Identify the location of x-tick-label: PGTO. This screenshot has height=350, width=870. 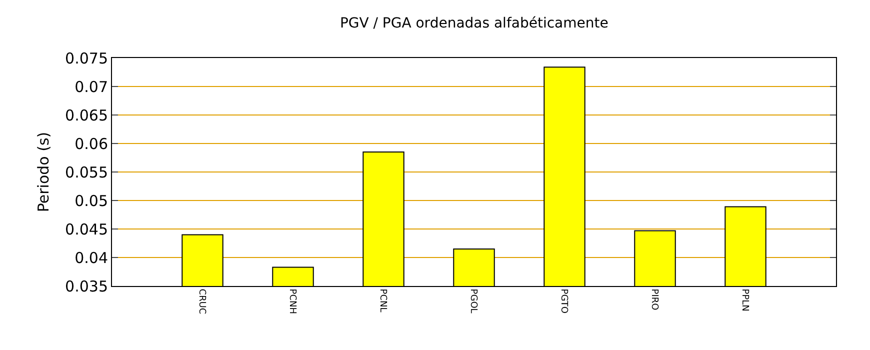
(563, 301).